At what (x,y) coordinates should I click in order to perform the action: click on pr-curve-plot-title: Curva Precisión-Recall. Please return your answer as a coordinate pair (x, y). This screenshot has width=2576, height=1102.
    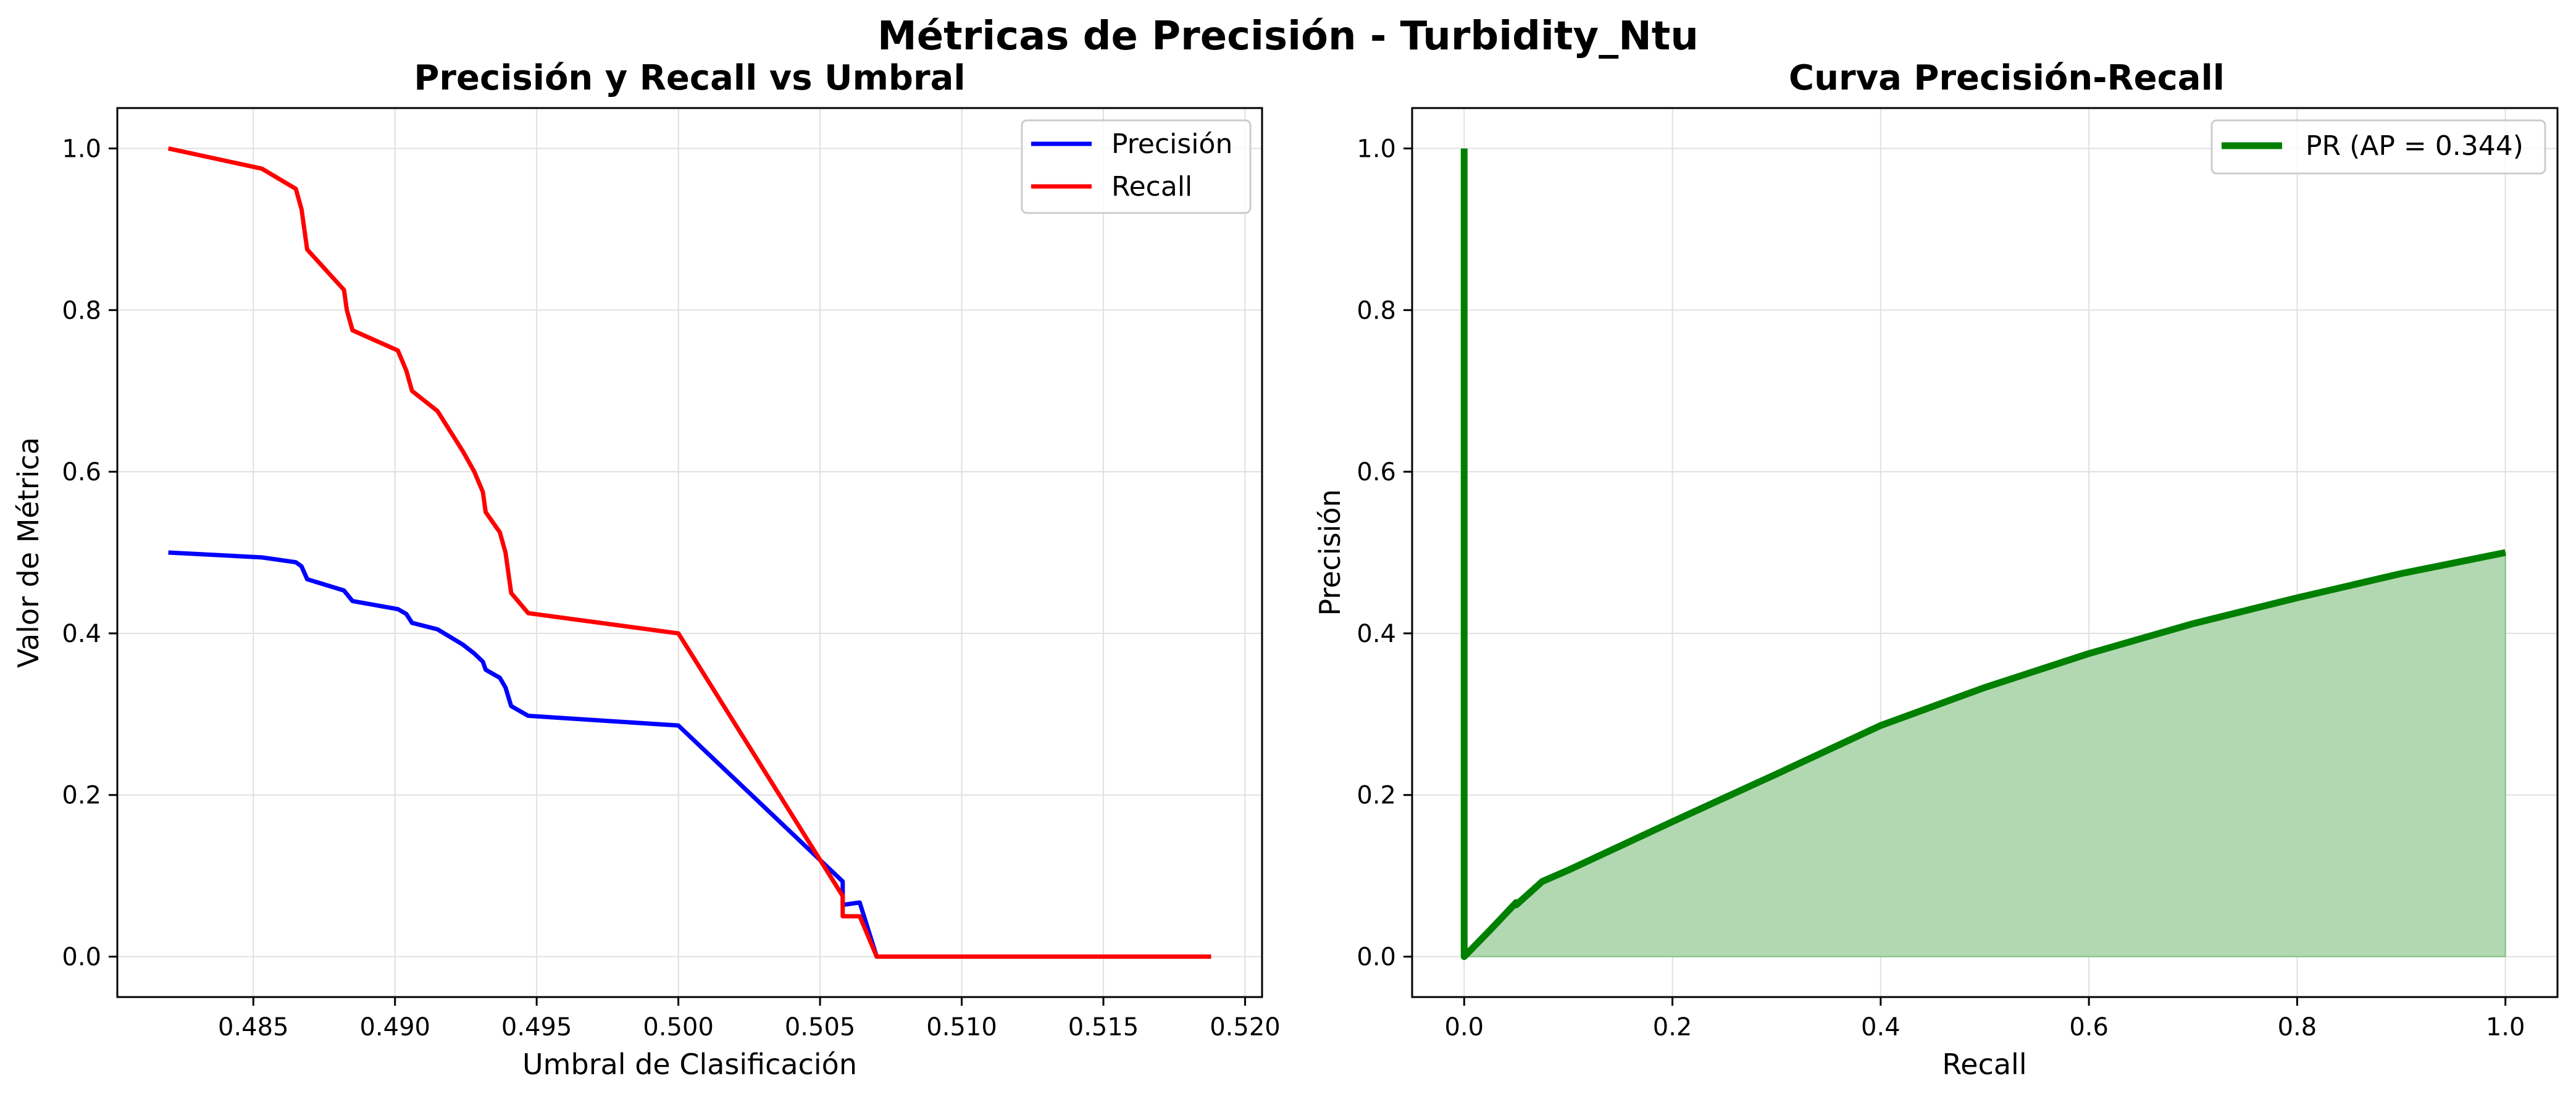
    Looking at the image, I should click on (2007, 78).